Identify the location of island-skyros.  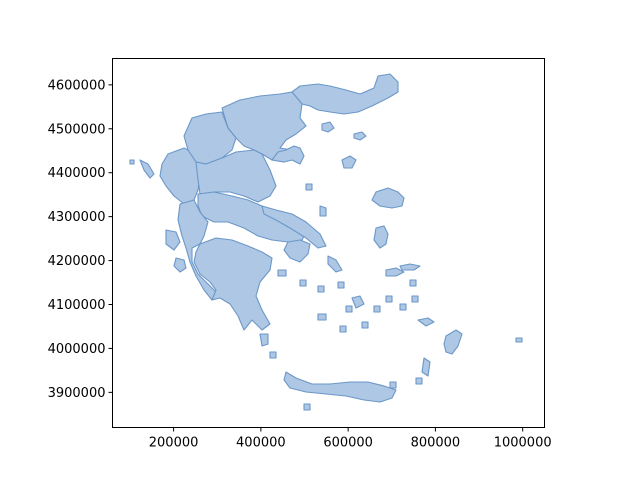
(323, 211).